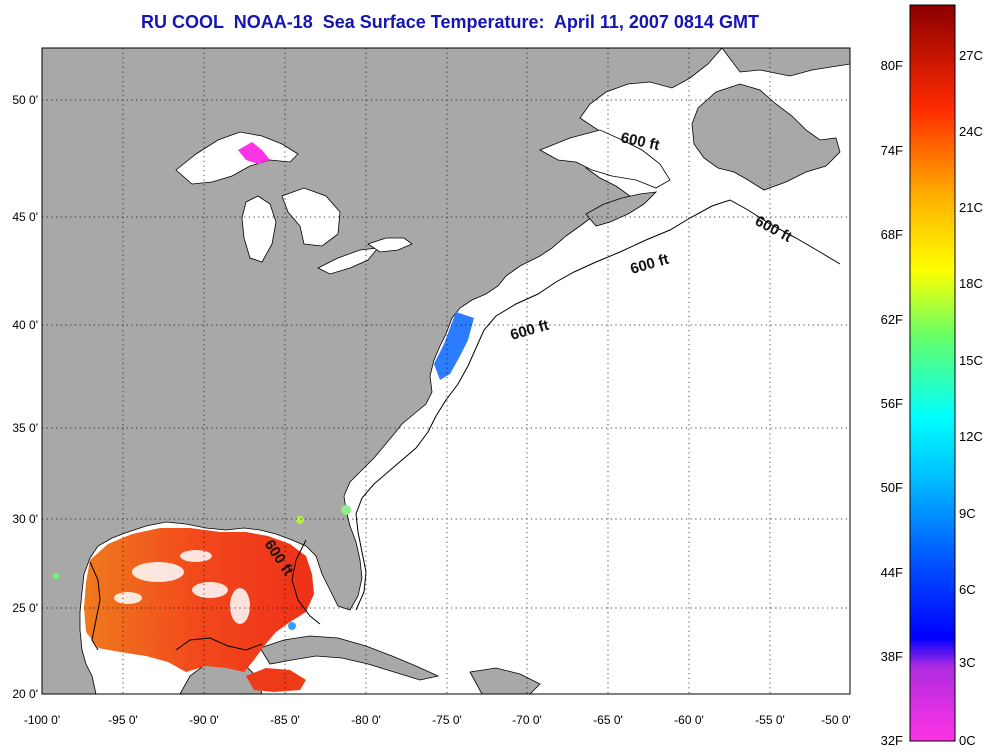 This screenshot has width=984, height=754. Describe the element at coordinates (454, 346) in the screenshot. I see `sst-mid-atlantic-band` at that location.